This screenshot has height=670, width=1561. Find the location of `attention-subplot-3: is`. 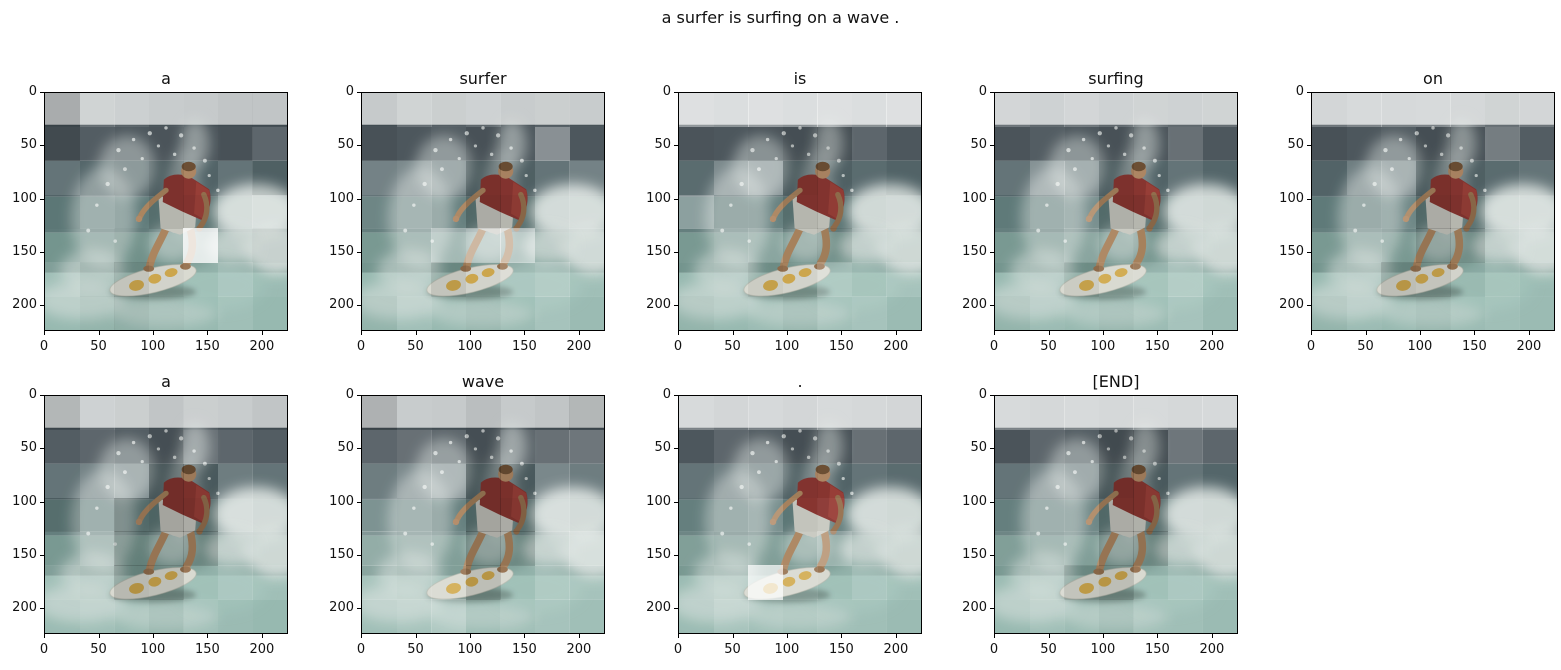

attention-subplot-3: is is located at coordinates (784, 211).